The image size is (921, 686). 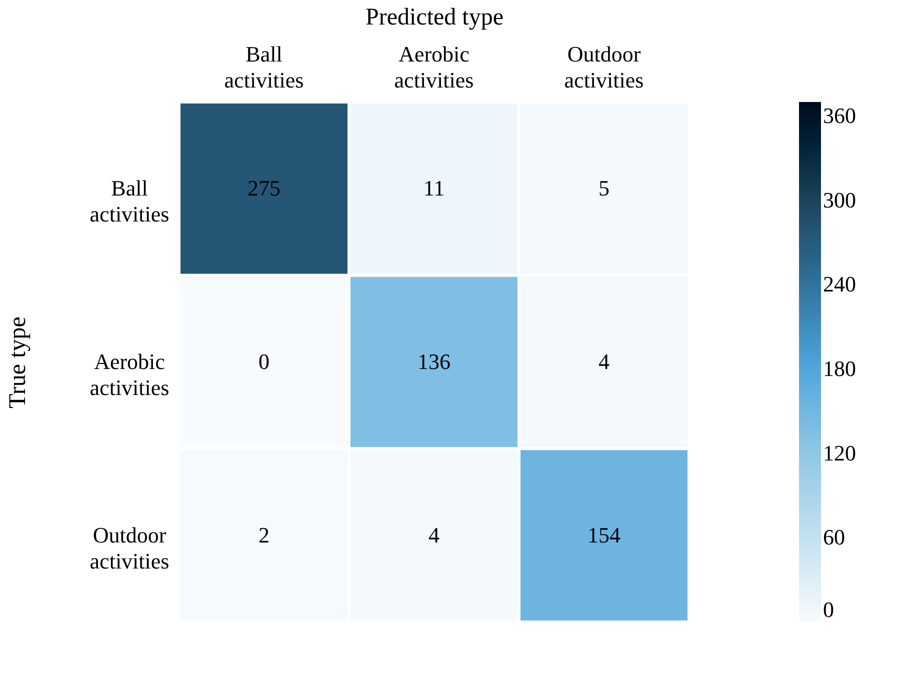 What do you see at coordinates (264, 361) in the screenshot?
I see `data-label: 0` at bounding box center [264, 361].